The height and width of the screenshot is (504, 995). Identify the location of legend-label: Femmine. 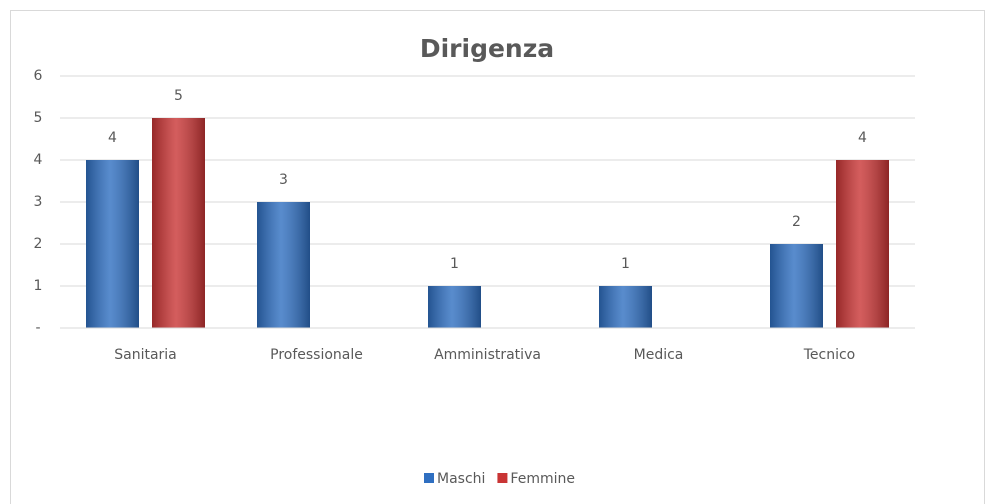
(542, 479).